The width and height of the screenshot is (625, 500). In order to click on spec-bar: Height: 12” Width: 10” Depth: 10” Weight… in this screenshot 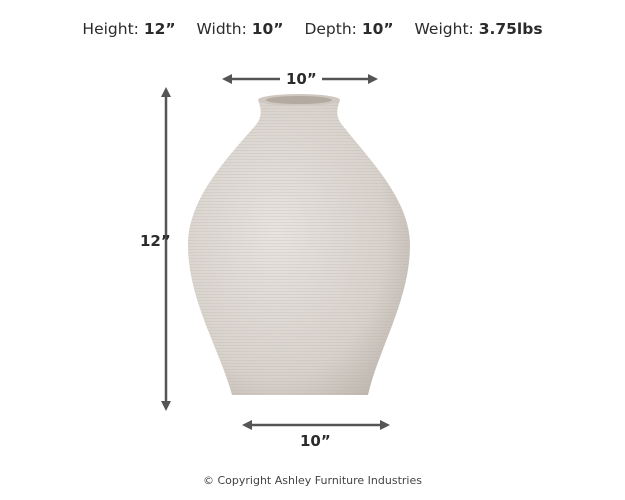, I will do `click(312, 29)`.